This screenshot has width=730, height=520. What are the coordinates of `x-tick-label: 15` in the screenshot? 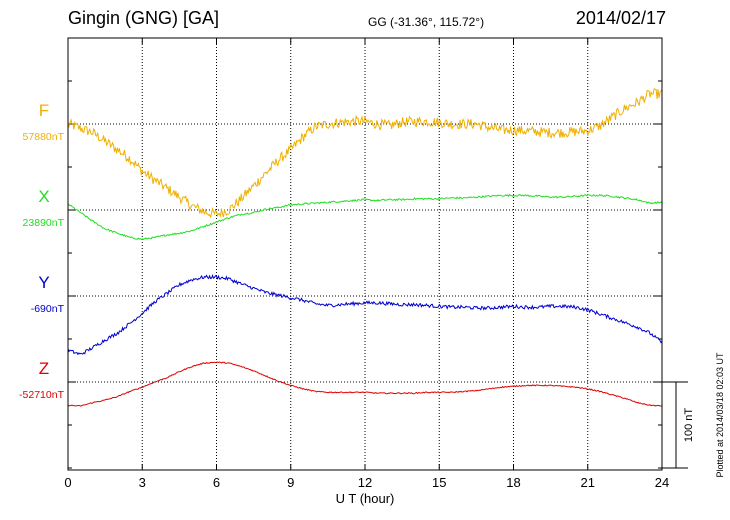 It's located at (439, 482).